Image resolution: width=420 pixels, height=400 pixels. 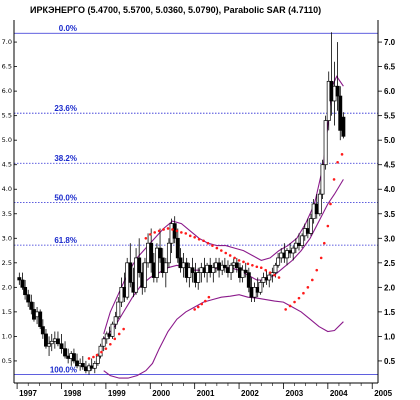 I want to click on x-tick-label: 2003, so click(x=294, y=393).